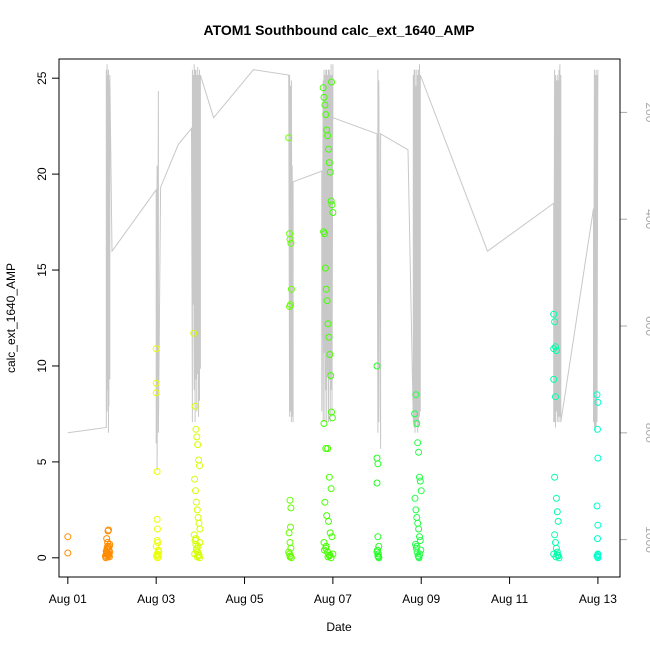  I want to click on y-tick-label: 15, so click(42, 270).